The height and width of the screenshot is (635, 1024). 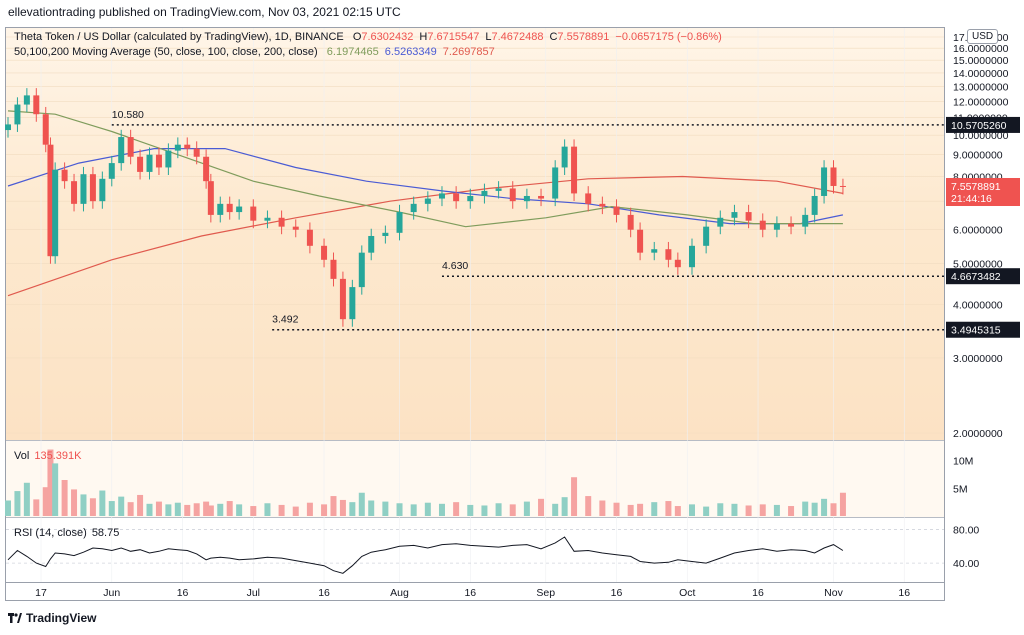 I want to click on level-axis-label: 4.6673482, so click(x=976, y=277).